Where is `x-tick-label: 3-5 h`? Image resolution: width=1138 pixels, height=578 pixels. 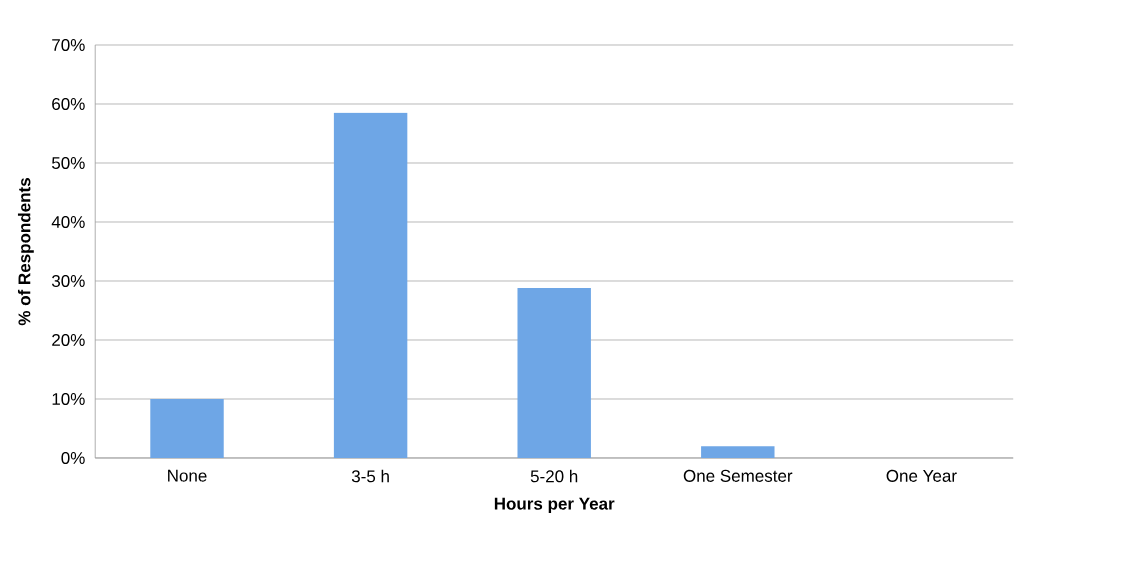 x-tick-label: 3-5 h is located at coordinates (370, 476).